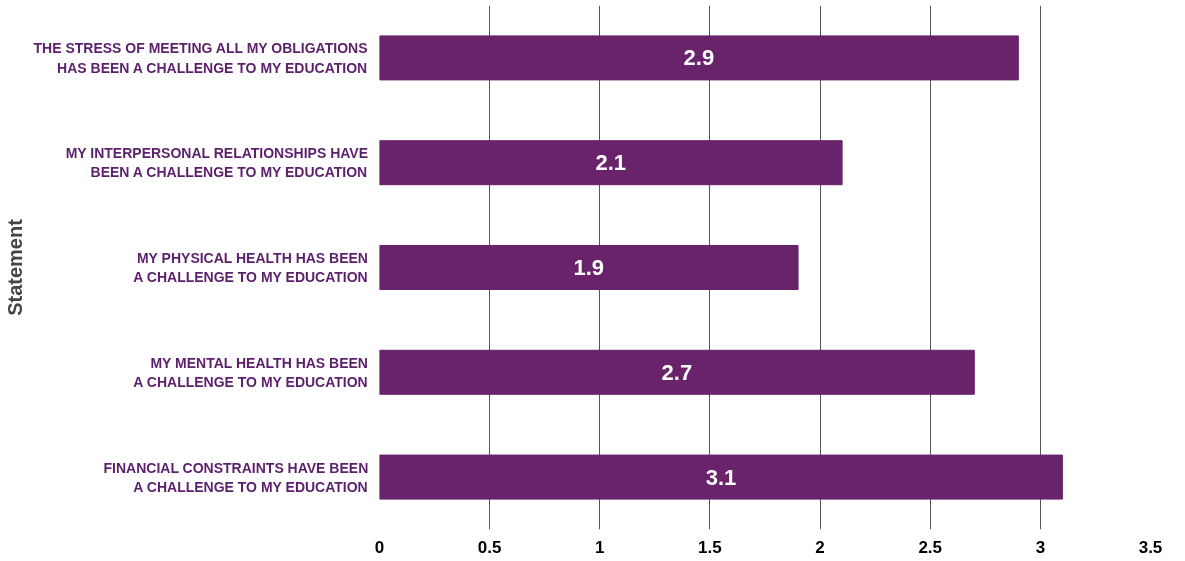 The height and width of the screenshot is (561, 1185). I want to click on x-tick-label: 3, so click(1040, 547).